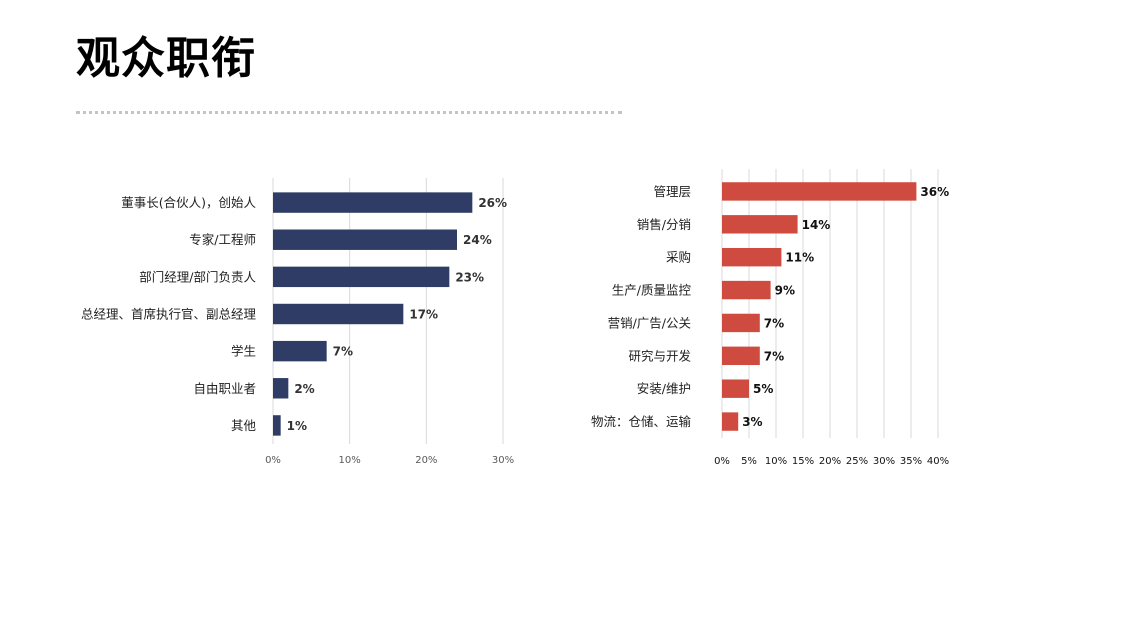 The height and width of the screenshot is (631, 1126). What do you see at coordinates (857, 461) in the screenshot?
I see `right-tick-label: 25%` at bounding box center [857, 461].